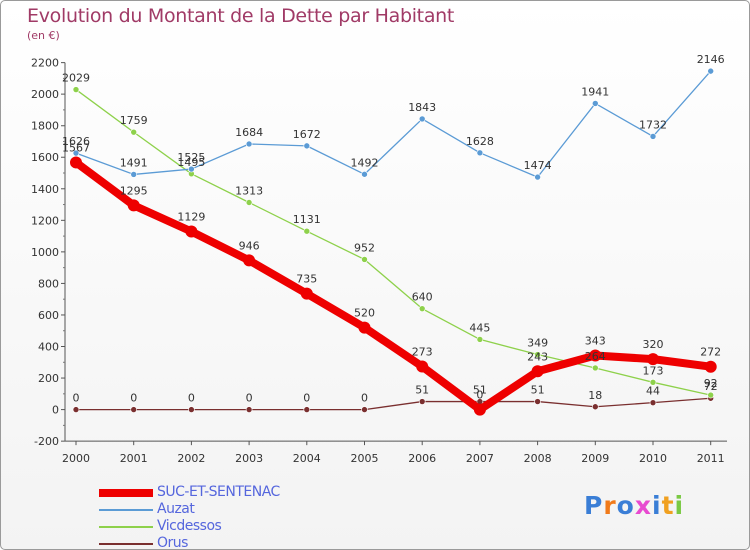 The height and width of the screenshot is (550, 750). Describe the element at coordinates (45, 189) in the screenshot. I see `y-tick-label: 1400` at that location.